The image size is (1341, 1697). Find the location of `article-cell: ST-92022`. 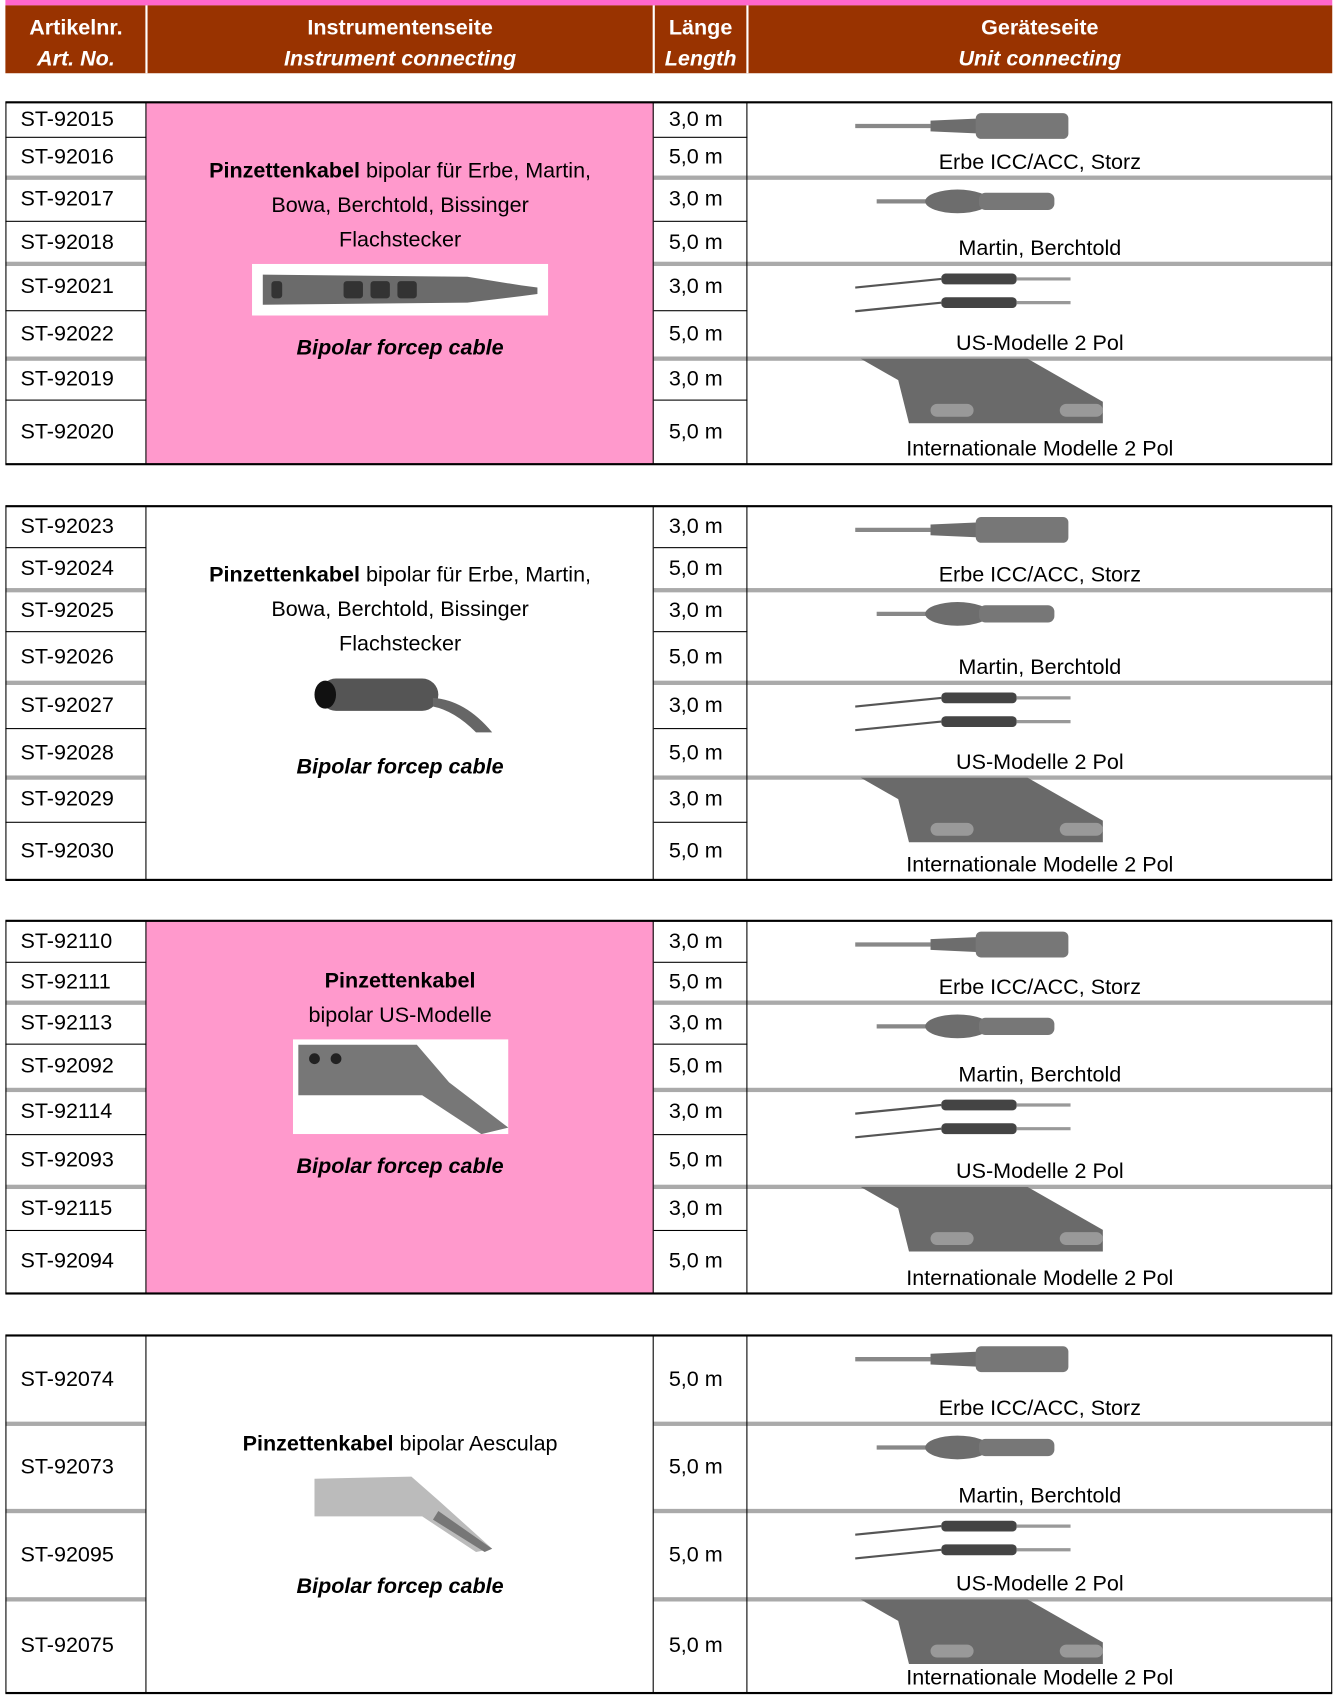

article-cell: ST-92022 is located at coordinates (75, 334).